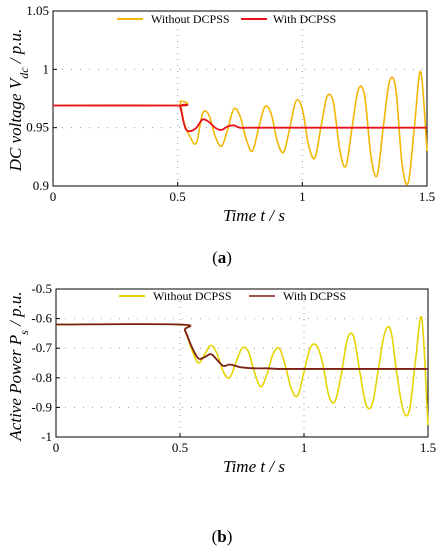  Describe the element at coordinates (37, 10) in the screenshot. I see `y-tick-label: 1.05` at that location.